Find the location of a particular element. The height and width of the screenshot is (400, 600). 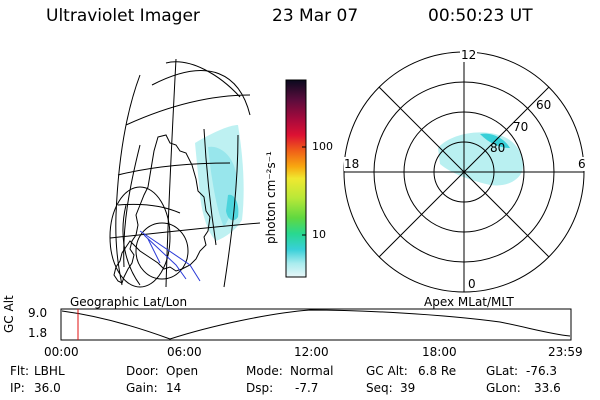

coastline is located at coordinates (162, 209).